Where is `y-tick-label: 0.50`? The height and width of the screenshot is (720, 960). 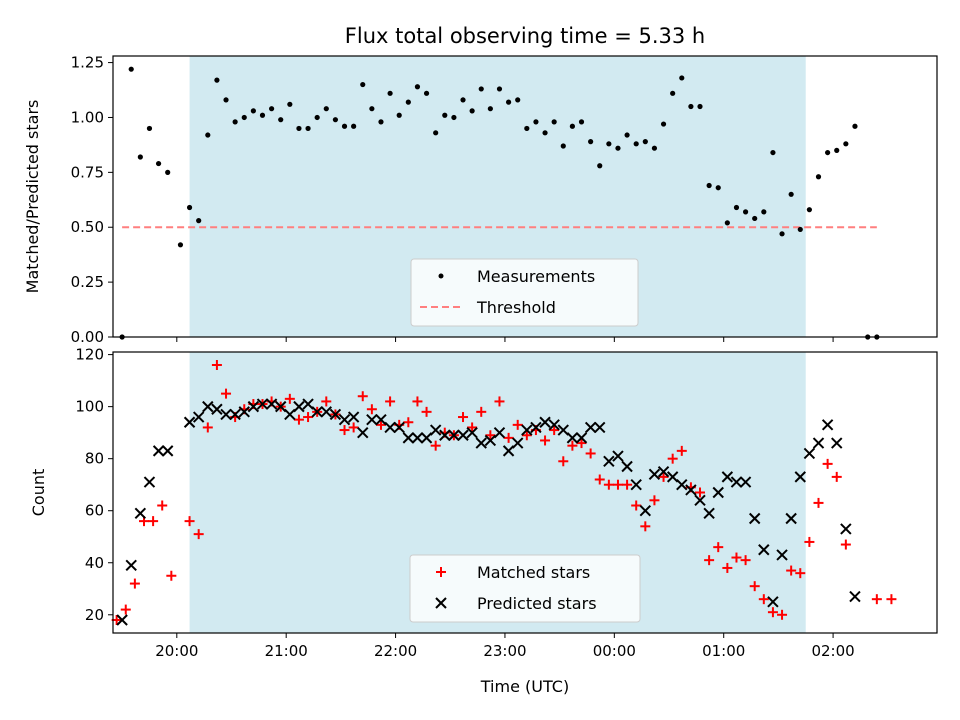 y-tick-label: 0.50 is located at coordinates (87, 227).